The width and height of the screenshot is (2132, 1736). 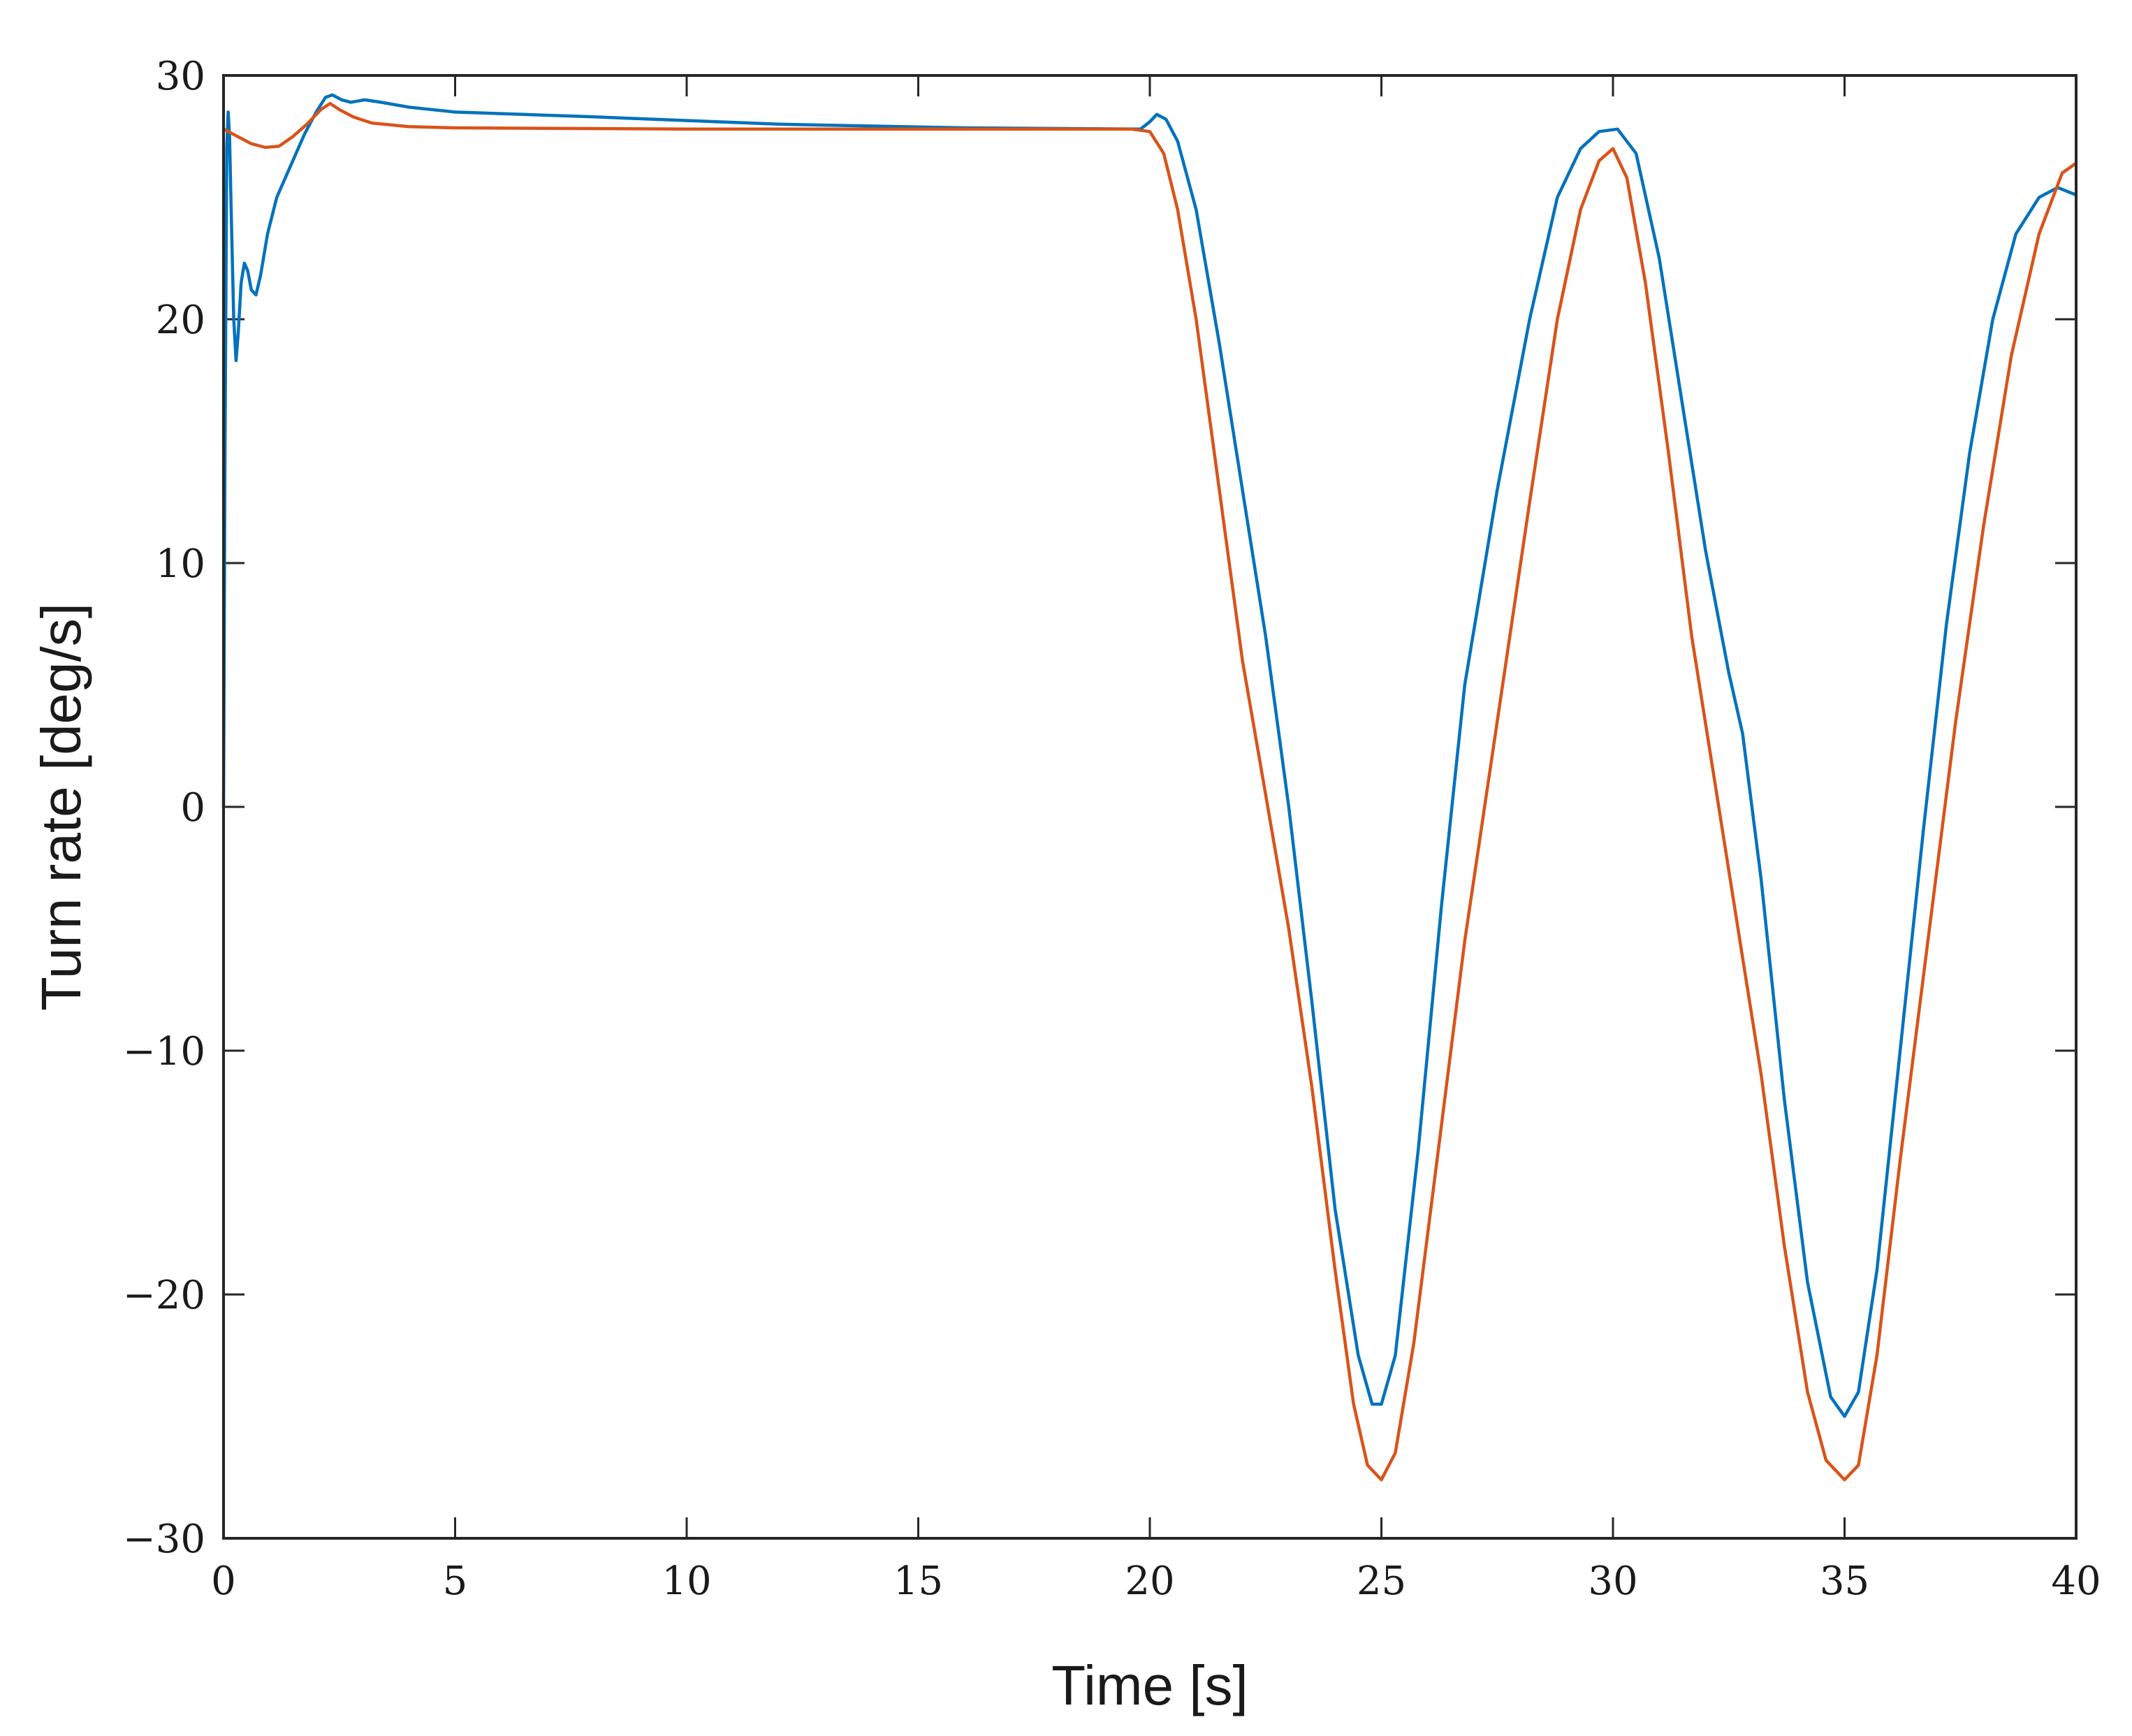 What do you see at coordinates (1149, 1581) in the screenshot?
I see `x-tick-label: 20` at bounding box center [1149, 1581].